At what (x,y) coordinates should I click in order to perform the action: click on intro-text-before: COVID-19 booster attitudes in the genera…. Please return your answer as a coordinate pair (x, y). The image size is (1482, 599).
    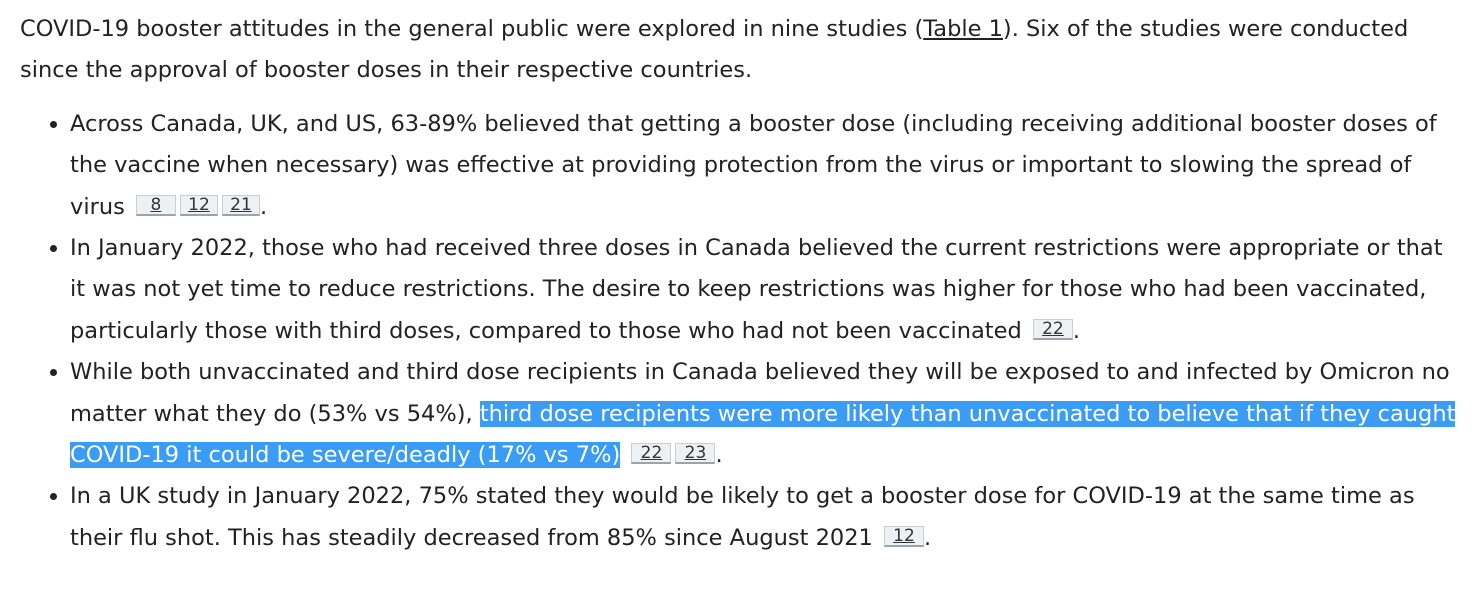
    Looking at the image, I should click on (472, 29).